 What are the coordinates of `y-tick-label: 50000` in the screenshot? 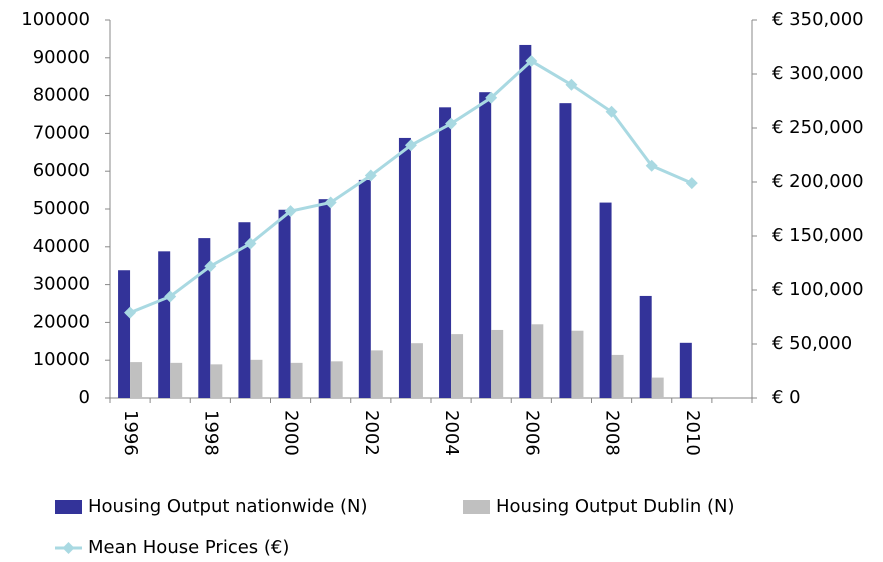 It's located at (61, 208).